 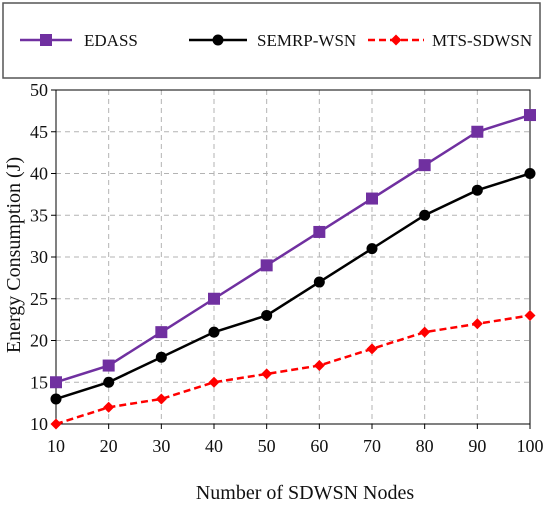 What do you see at coordinates (39, 174) in the screenshot?
I see `y-tick-label: 40` at bounding box center [39, 174].